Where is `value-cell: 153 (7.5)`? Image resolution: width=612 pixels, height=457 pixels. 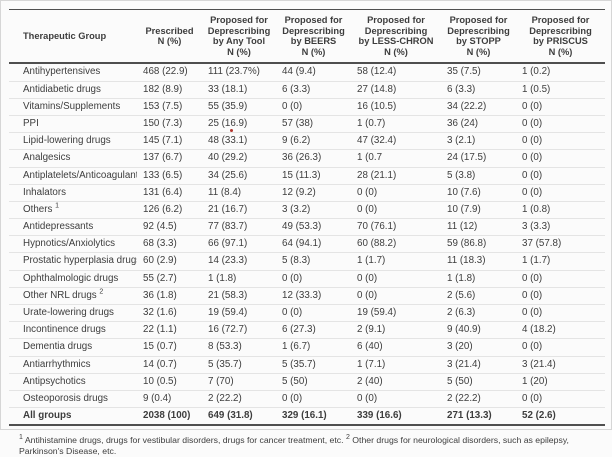
value-cell: 153 (7.5) is located at coordinates (169, 107).